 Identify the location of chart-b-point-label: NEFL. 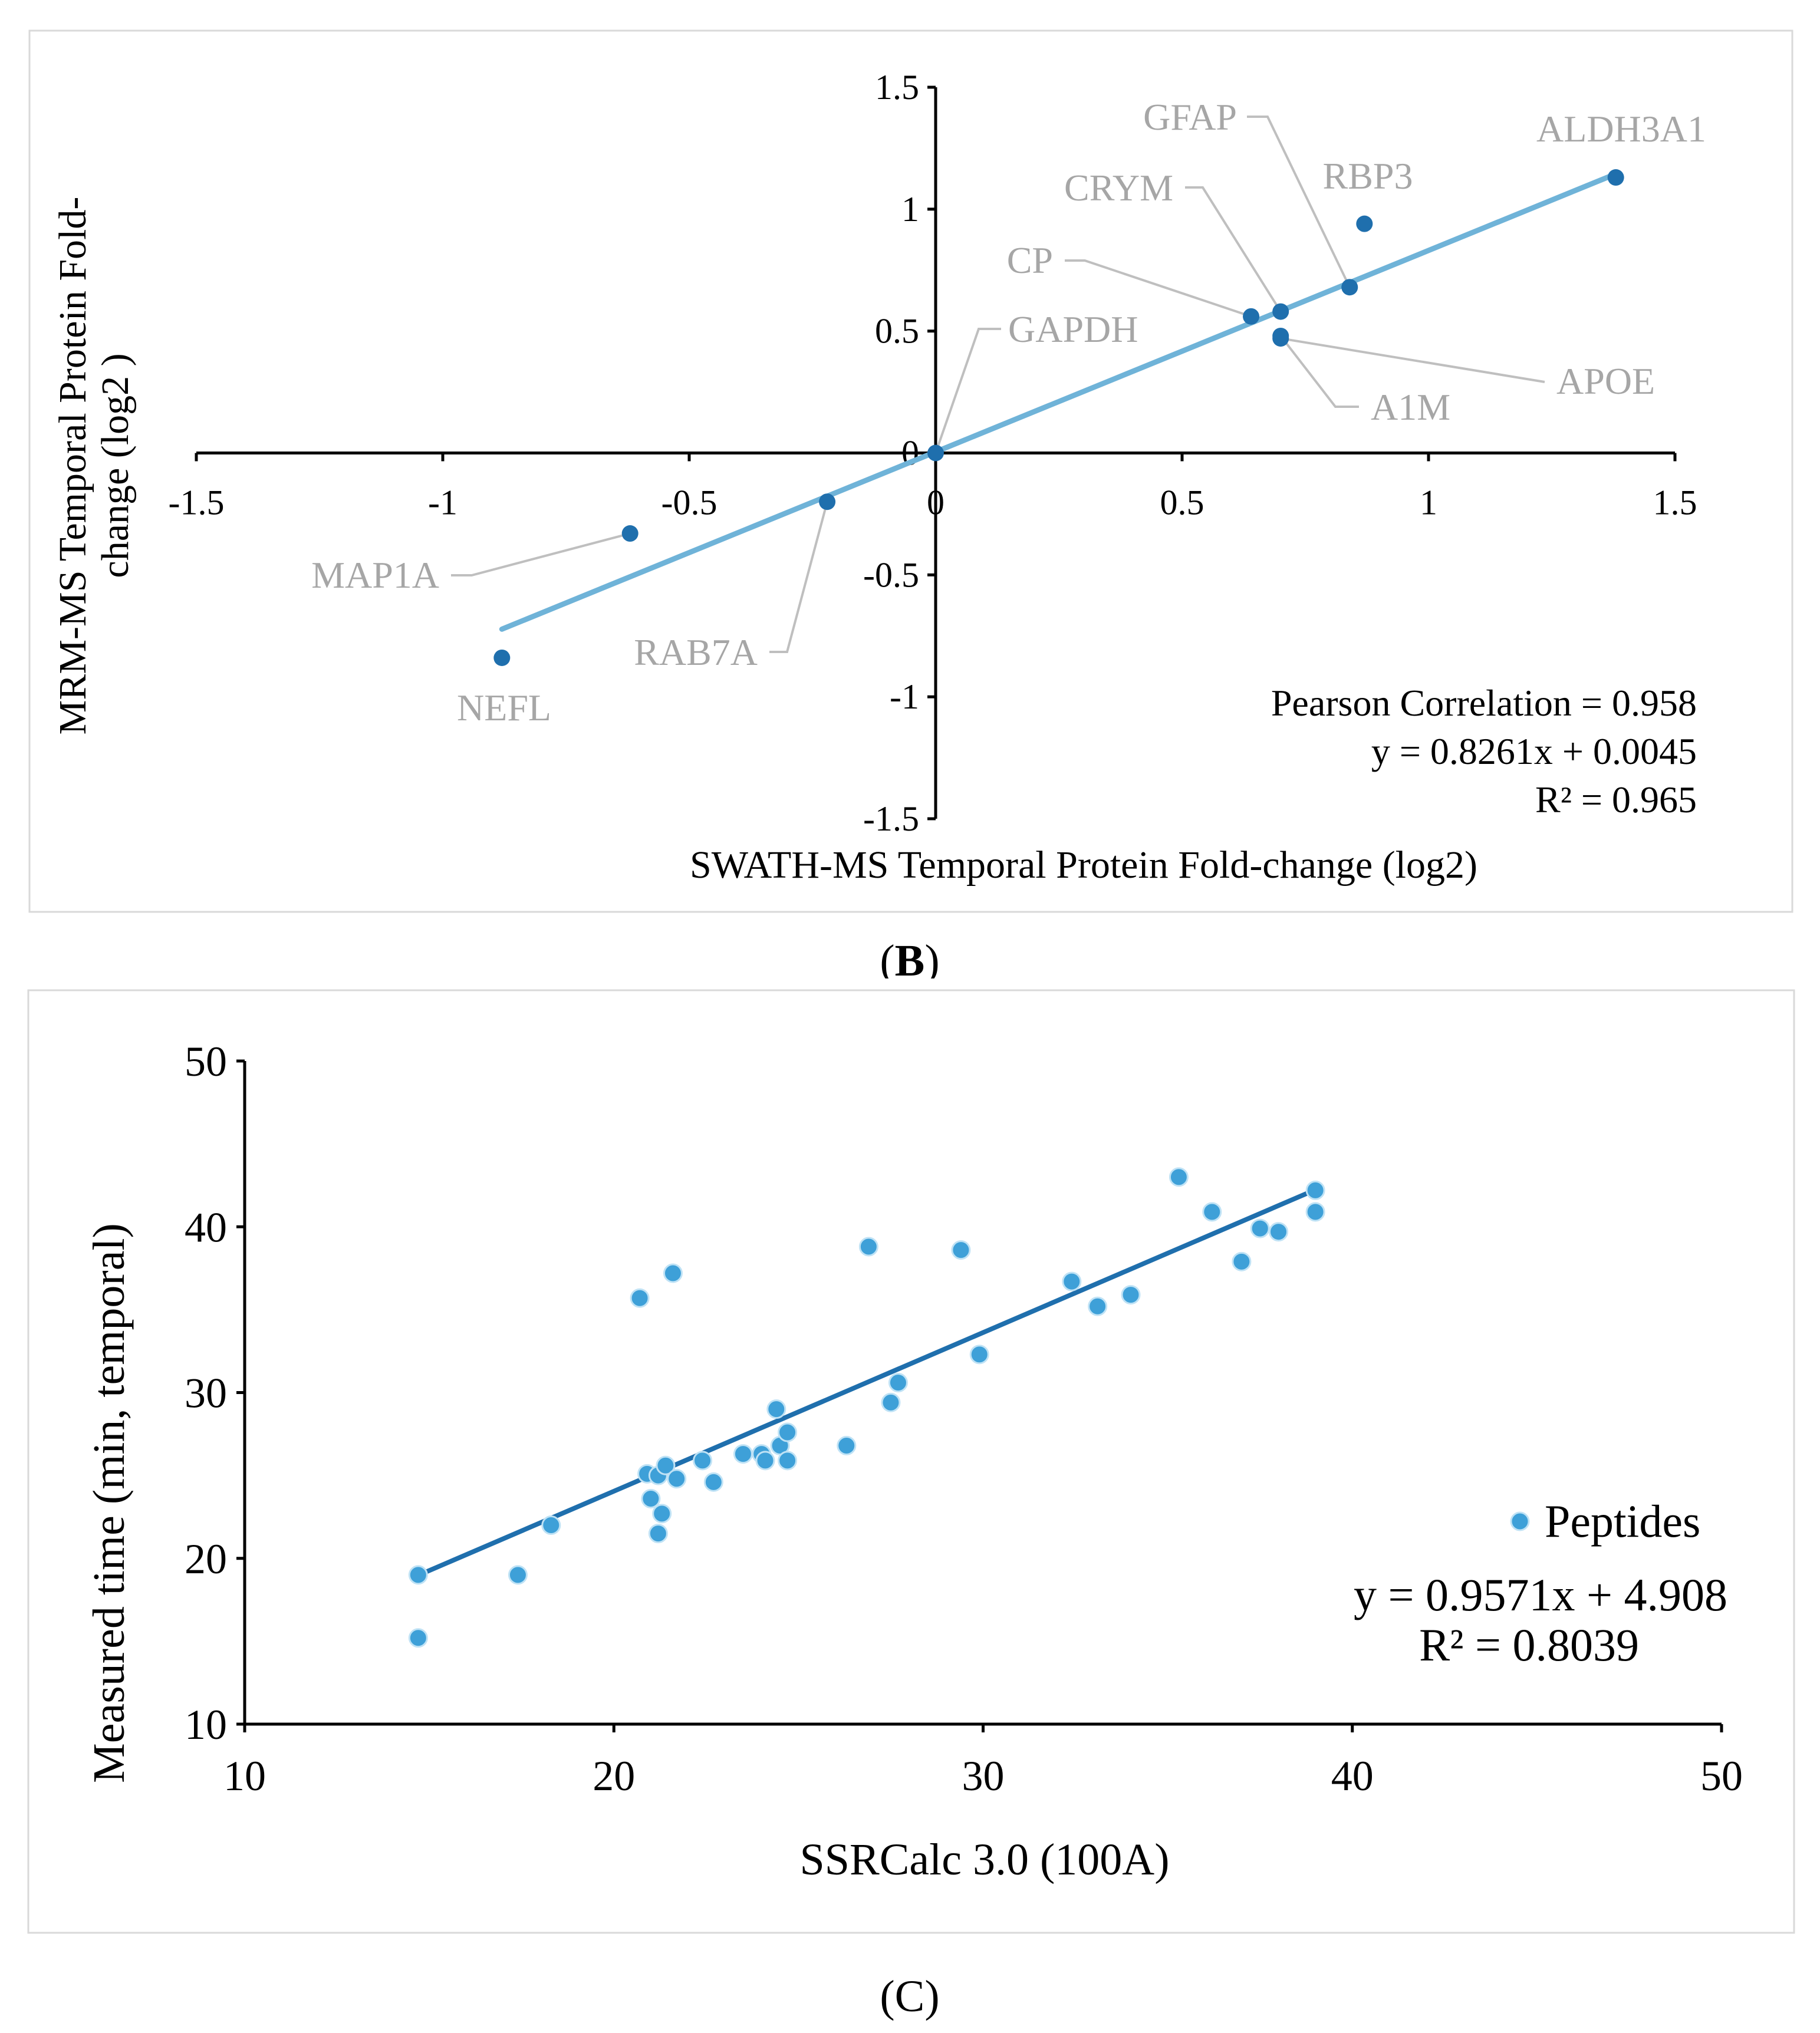
(504, 708).